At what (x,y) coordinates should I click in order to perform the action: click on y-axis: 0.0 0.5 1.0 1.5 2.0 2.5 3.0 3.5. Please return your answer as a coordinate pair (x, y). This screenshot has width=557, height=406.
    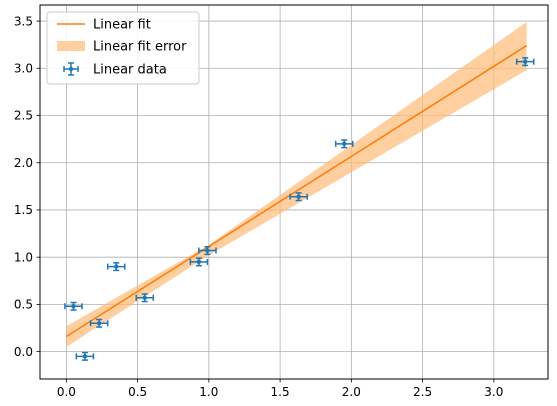
    Looking at the image, I should click on (27, 186).